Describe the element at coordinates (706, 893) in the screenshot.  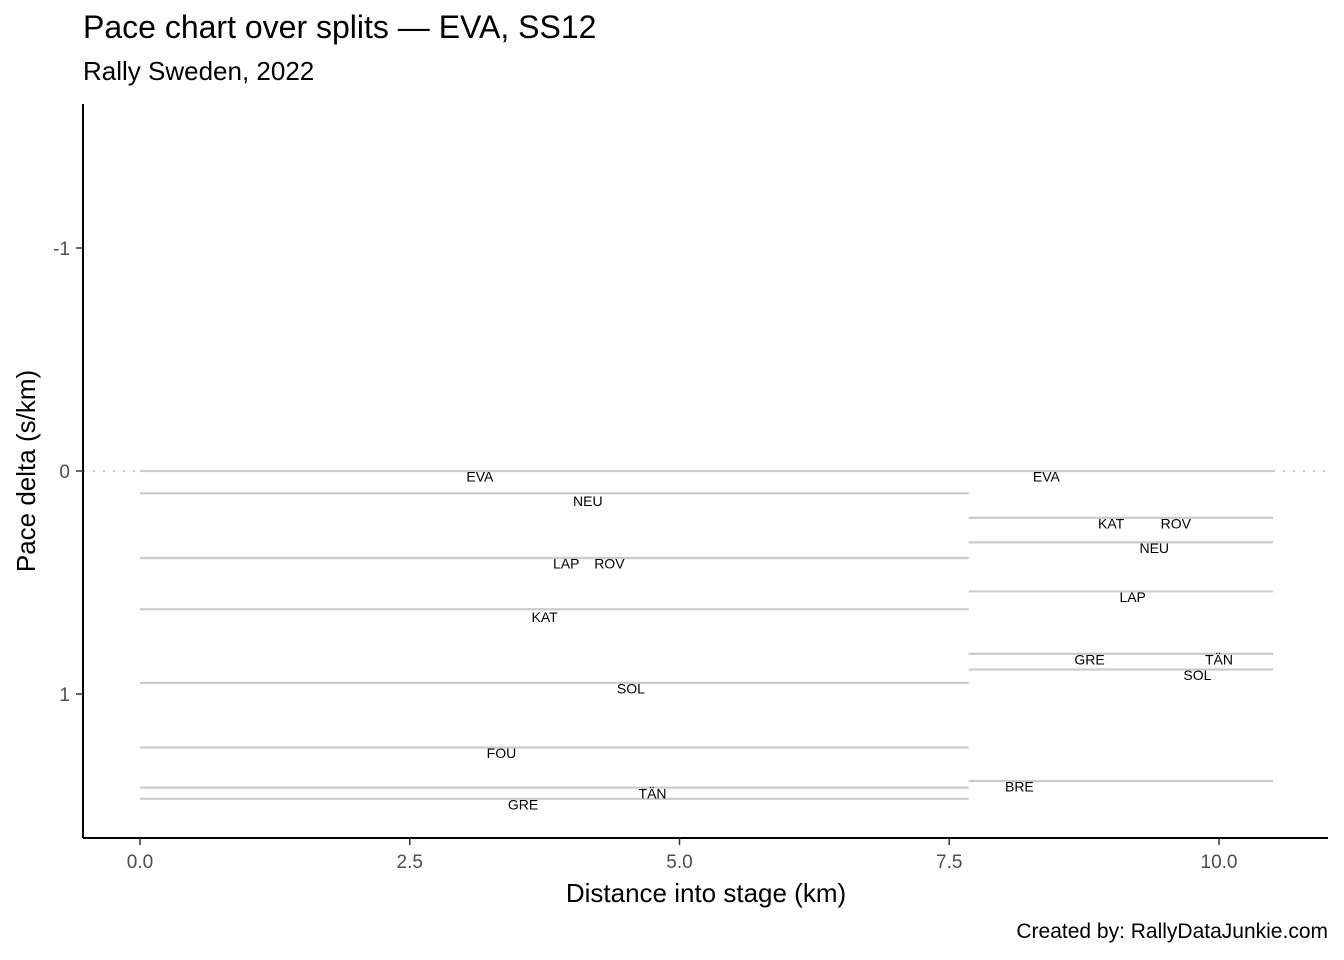
I see `x-axis-title: Distance into stage (km)` at that location.